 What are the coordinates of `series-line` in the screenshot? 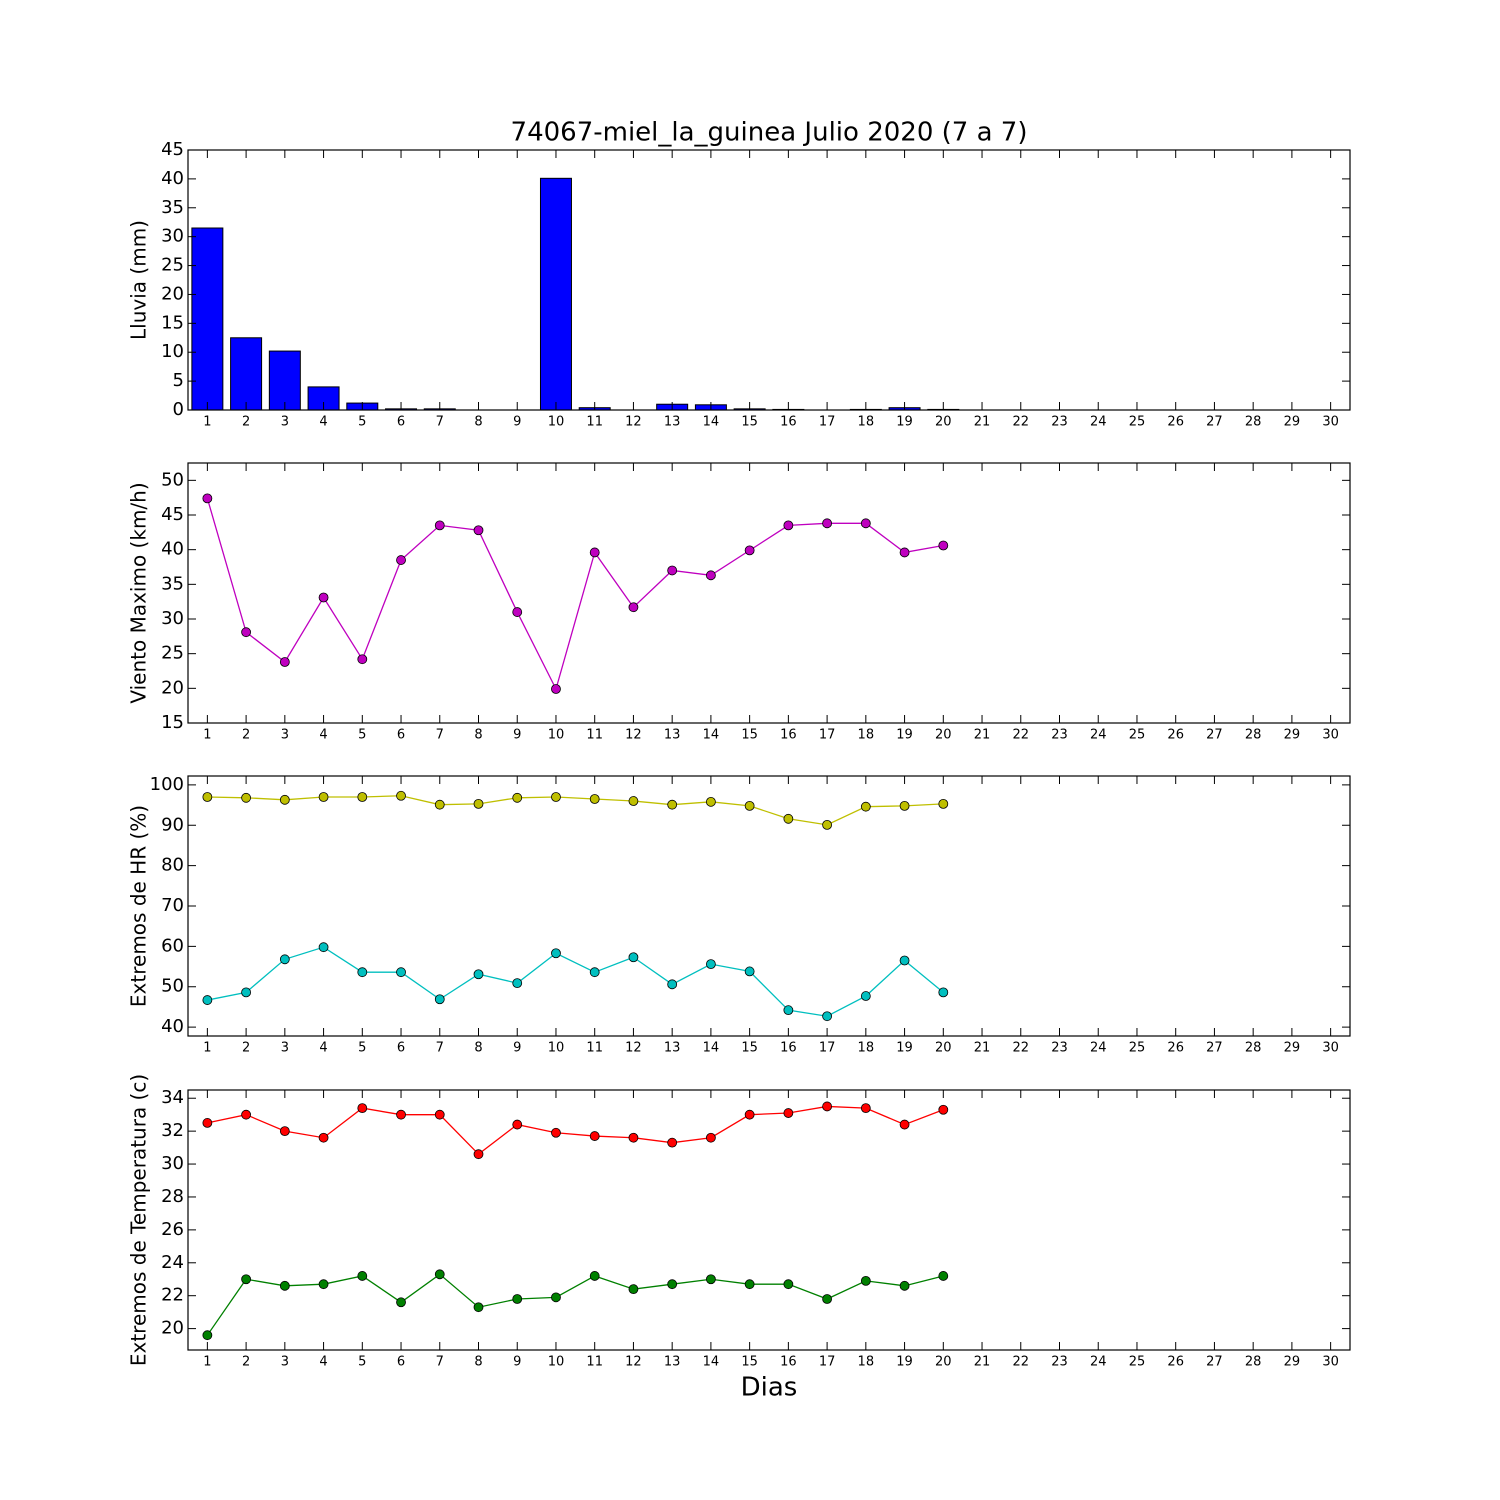 It's located at (575, 1304).